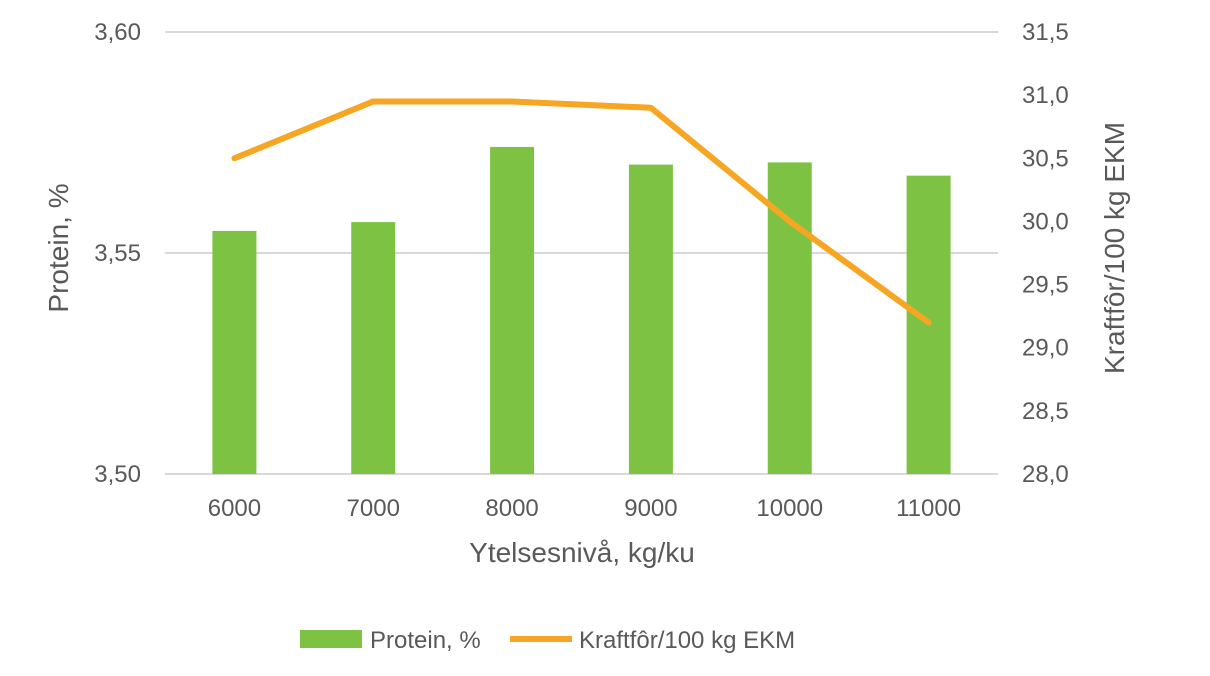  What do you see at coordinates (331, 639) in the screenshot?
I see `legend-bar-swatch` at bounding box center [331, 639].